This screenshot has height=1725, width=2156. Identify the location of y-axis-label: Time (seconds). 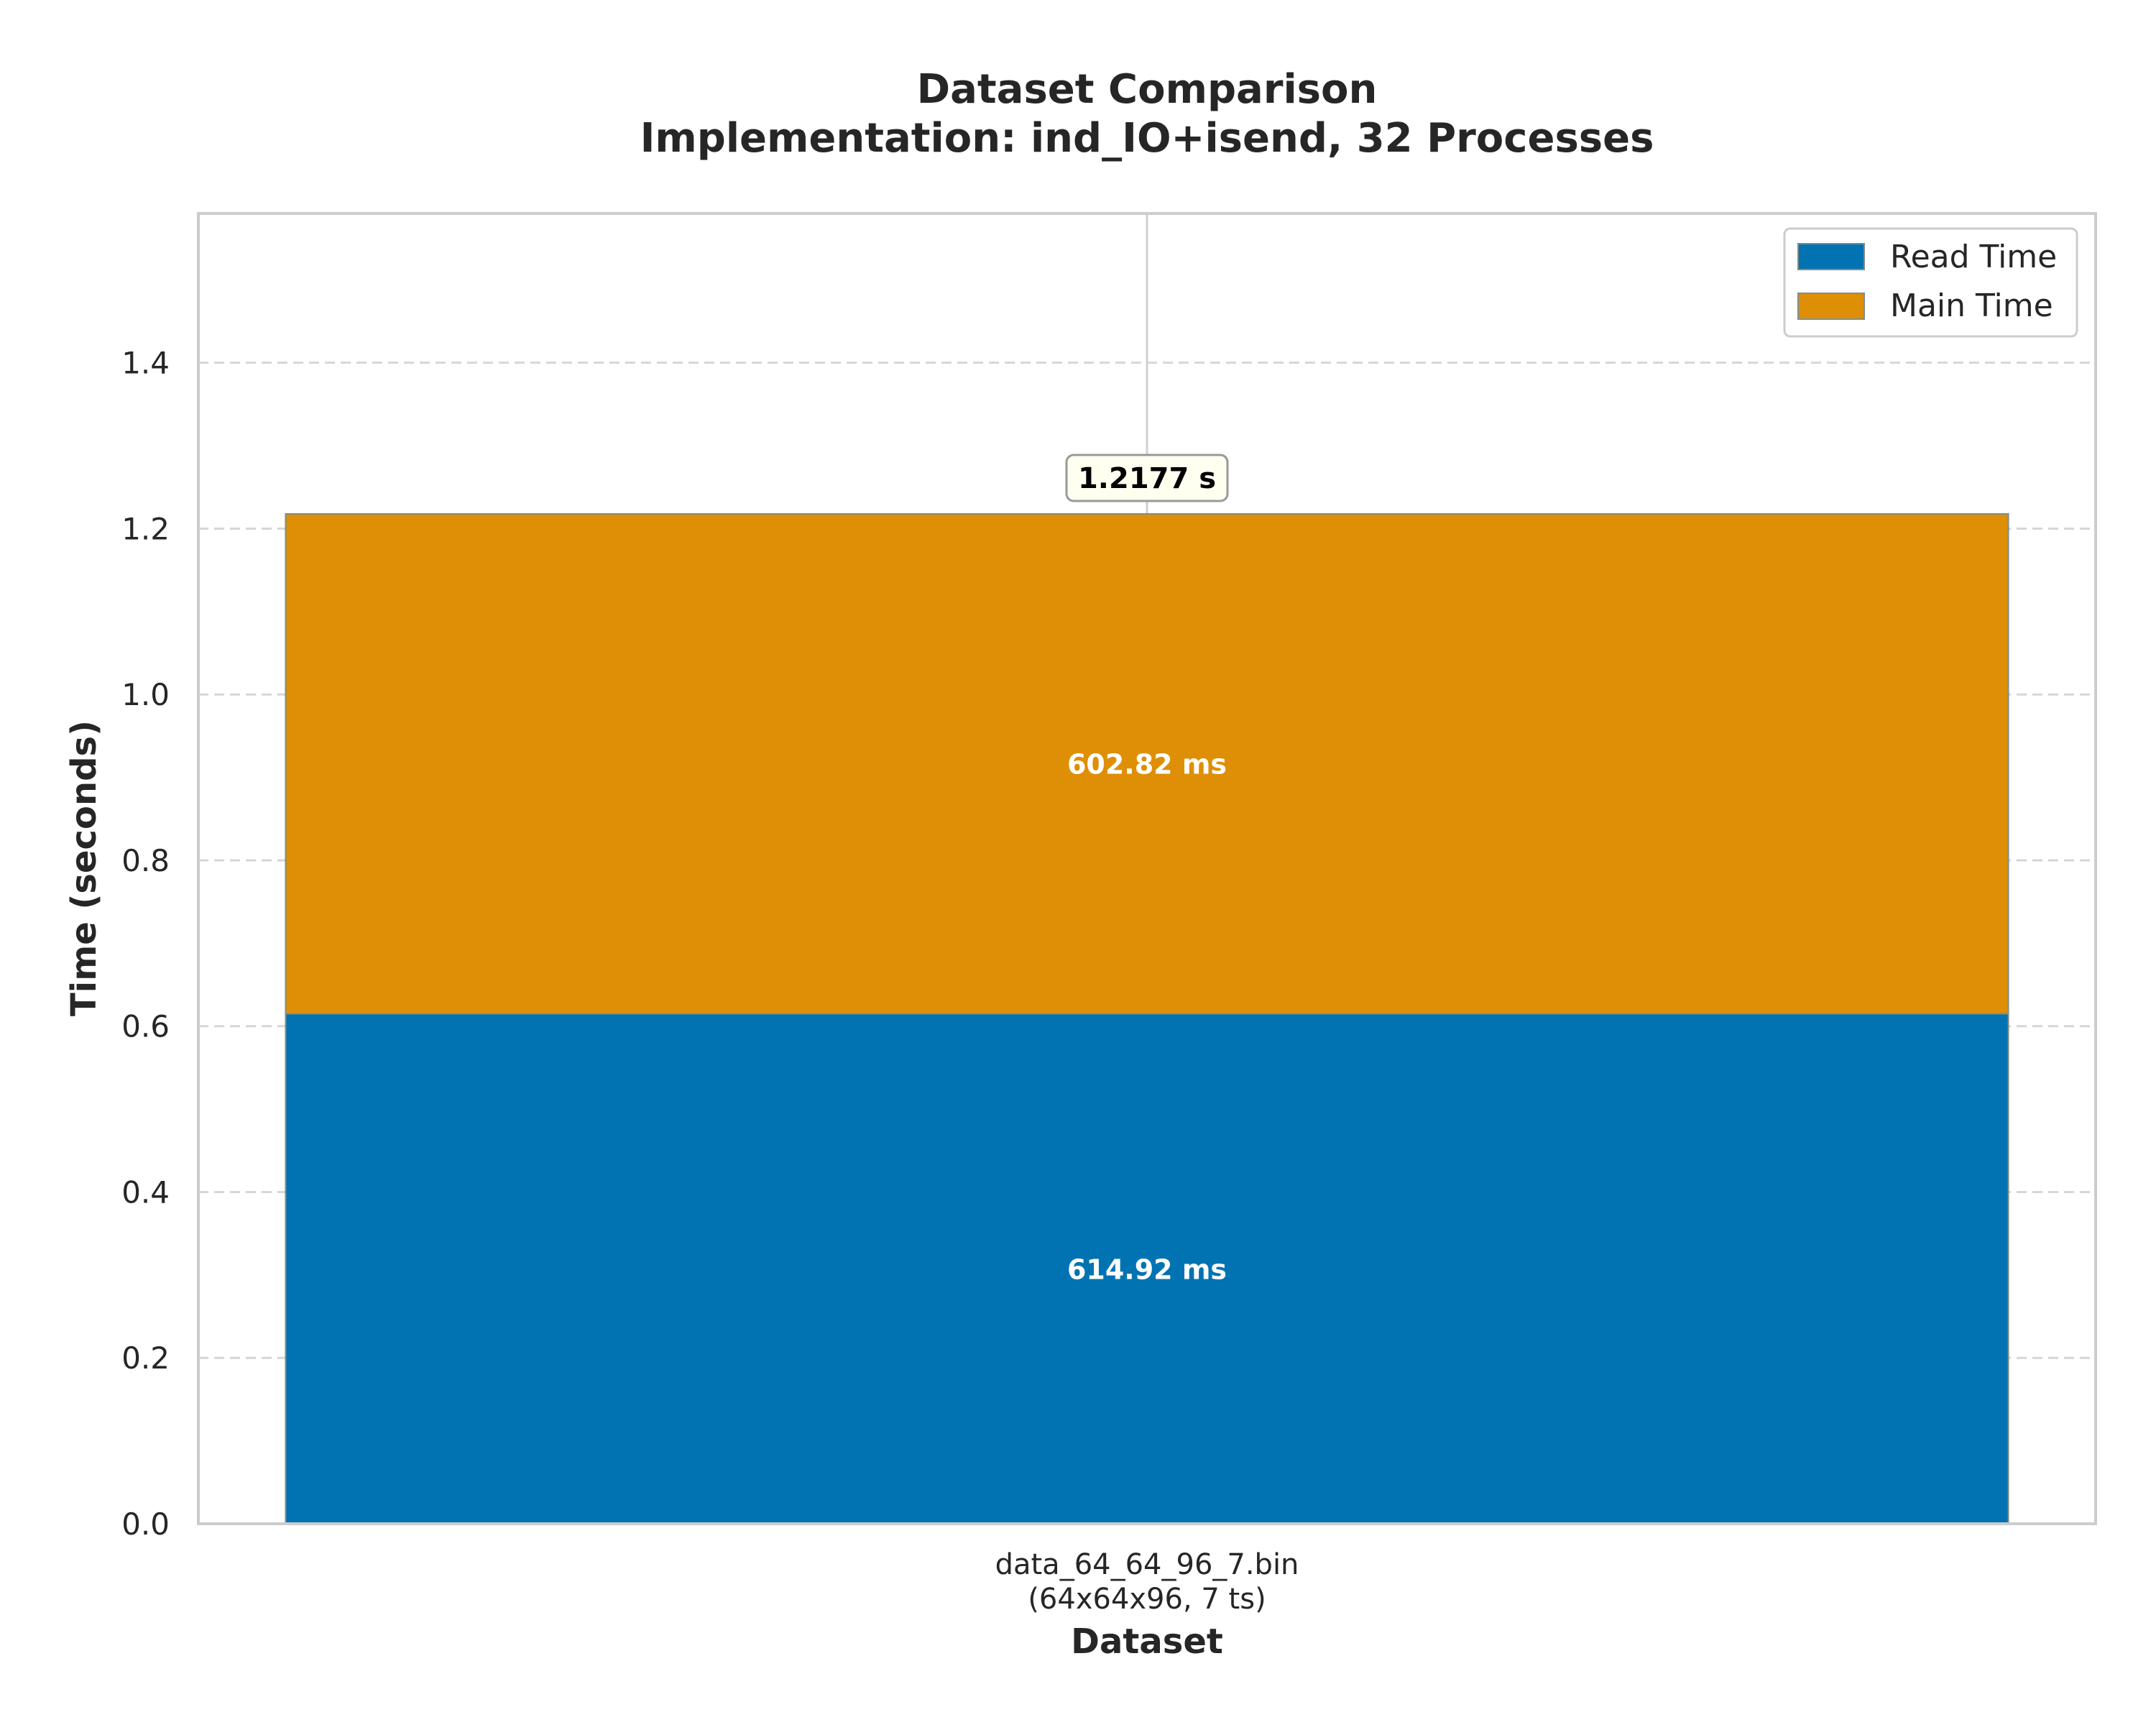
(84, 868).